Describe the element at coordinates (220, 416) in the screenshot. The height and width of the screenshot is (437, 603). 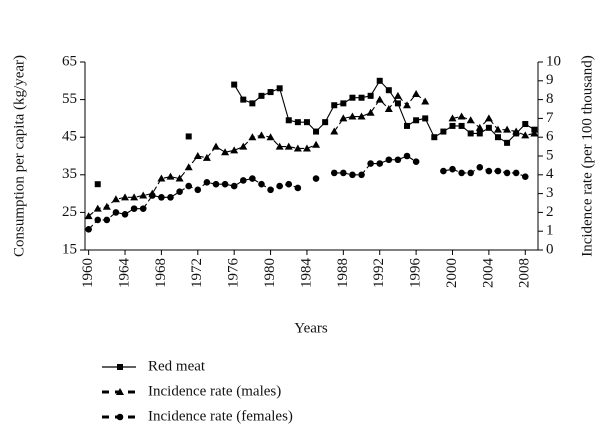
I see `legend-label: Incidence rate (females)` at that location.